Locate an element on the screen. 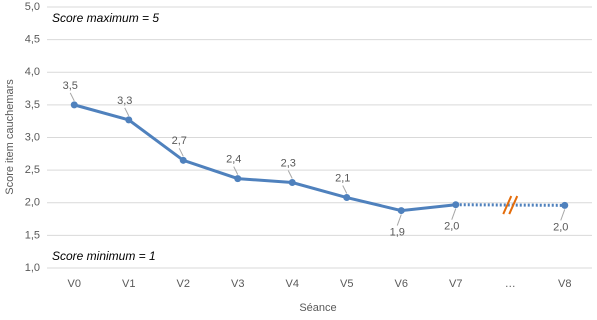 Image resolution: width=597 pixels, height=320 pixels. data-label: 3,5 is located at coordinates (70, 86).